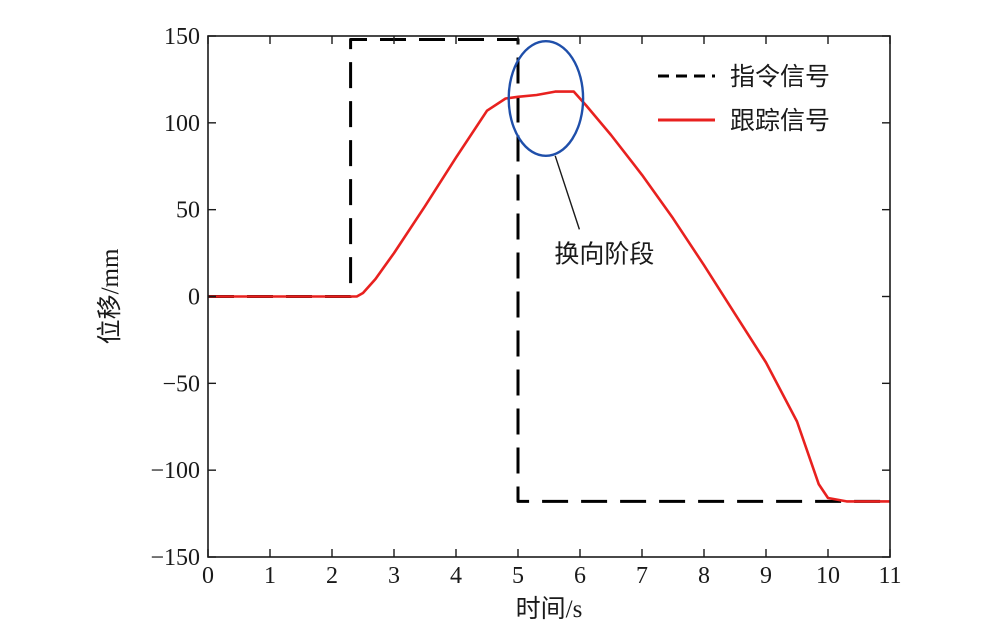 Image resolution: width=1000 pixels, height=639 pixels. Describe the element at coordinates (208, 576) in the screenshot. I see `x-tick-label: 0` at that location.